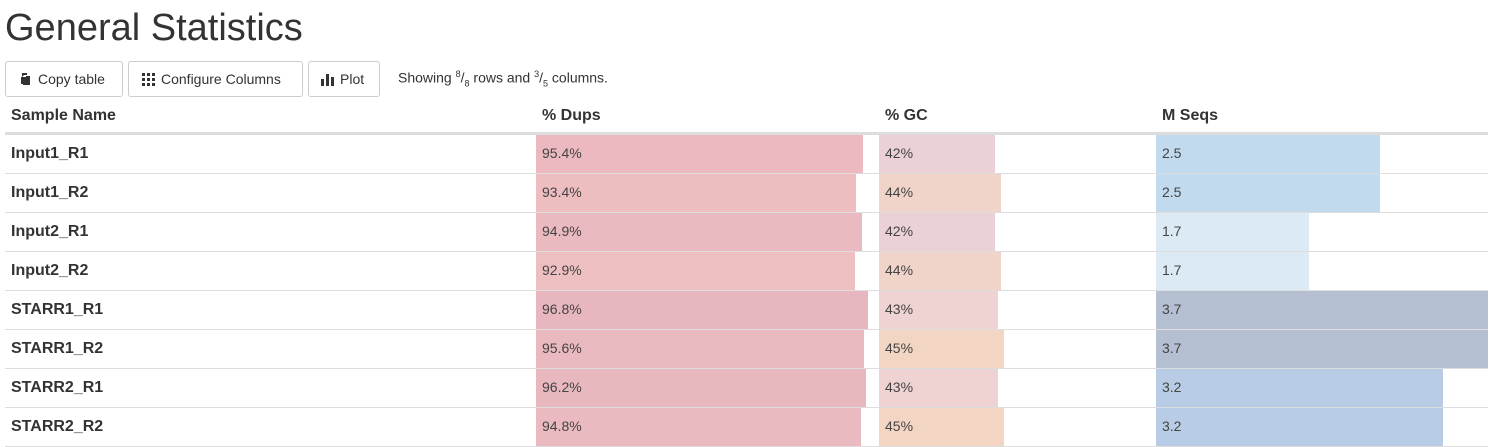 The width and height of the screenshot is (1496, 447). I want to click on configure-columns-label: Configure Columns, so click(221, 79).